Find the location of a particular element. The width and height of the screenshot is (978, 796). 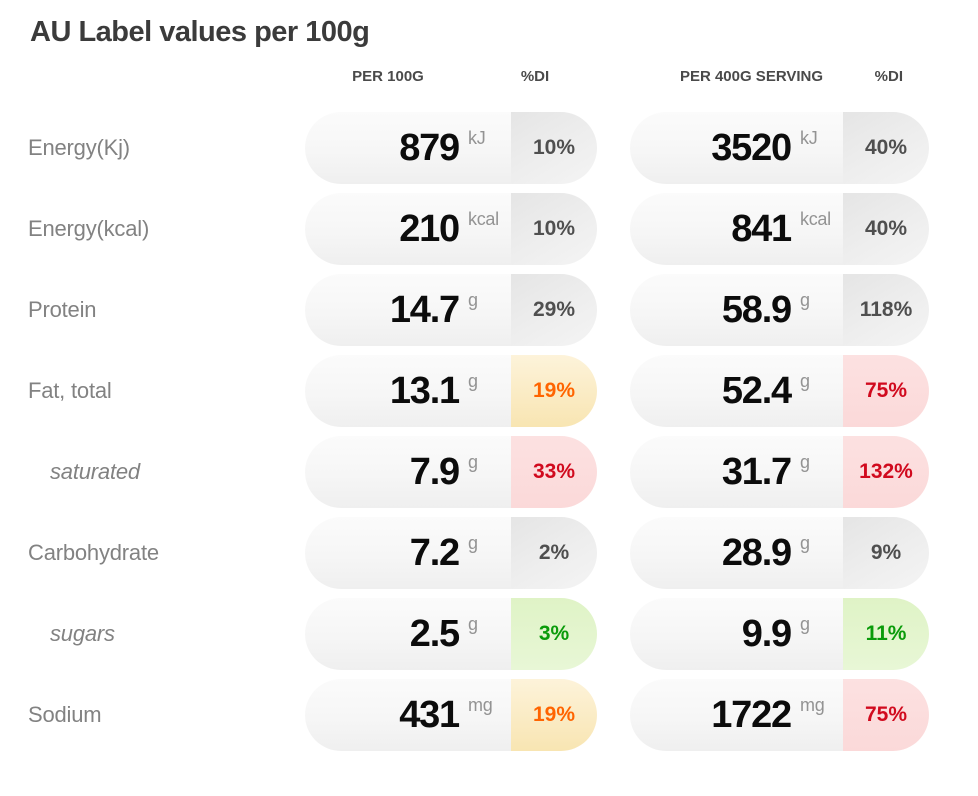

per-100g-unit: kcal is located at coordinates (483, 218).